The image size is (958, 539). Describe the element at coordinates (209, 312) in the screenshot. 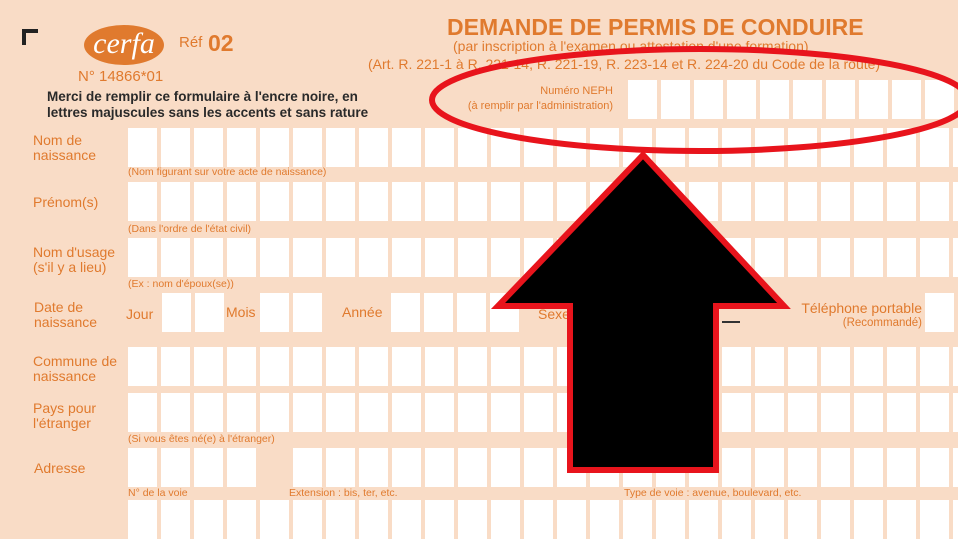

I see `jour-char-box` at that location.